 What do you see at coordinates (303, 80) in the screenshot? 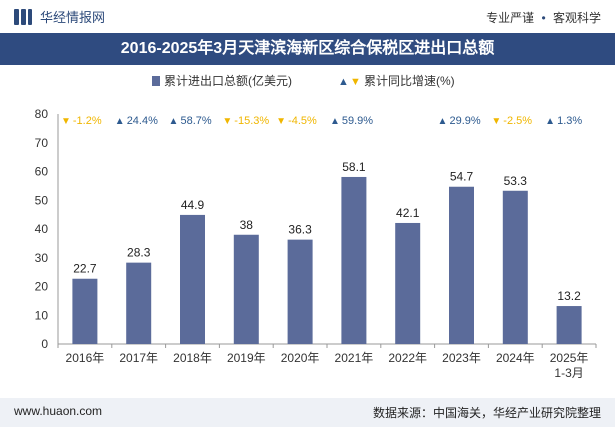
I see `legend: 累计进出口总额(亿美元) ▲ ▼ 累计同比增速(%)` at bounding box center [303, 80].